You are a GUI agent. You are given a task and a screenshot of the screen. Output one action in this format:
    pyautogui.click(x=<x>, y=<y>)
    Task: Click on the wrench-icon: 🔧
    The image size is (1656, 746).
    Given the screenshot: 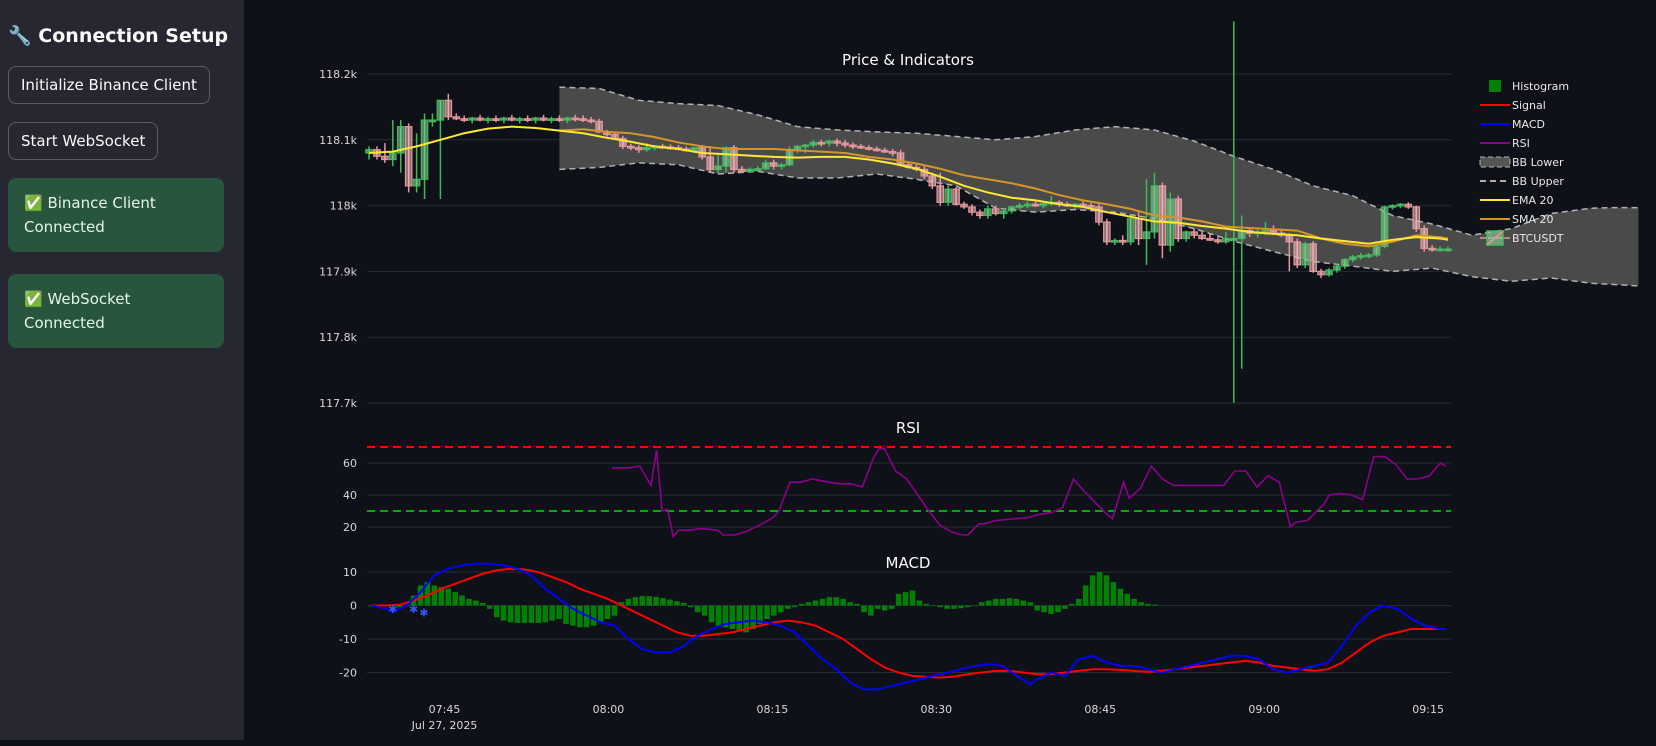 What is the action you would take?
    pyautogui.click(x=20, y=36)
    